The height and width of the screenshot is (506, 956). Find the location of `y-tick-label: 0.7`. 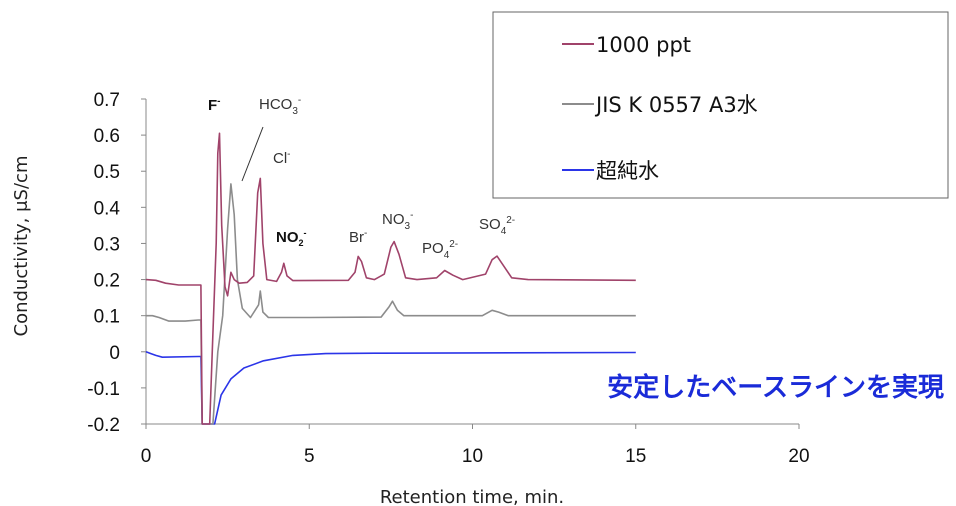

y-tick-label: 0.7 is located at coordinates (107, 100).